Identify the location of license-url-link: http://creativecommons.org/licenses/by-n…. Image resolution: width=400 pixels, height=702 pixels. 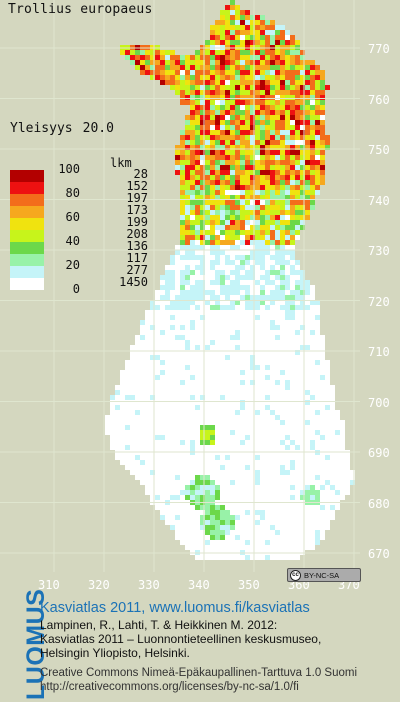
(169, 687).